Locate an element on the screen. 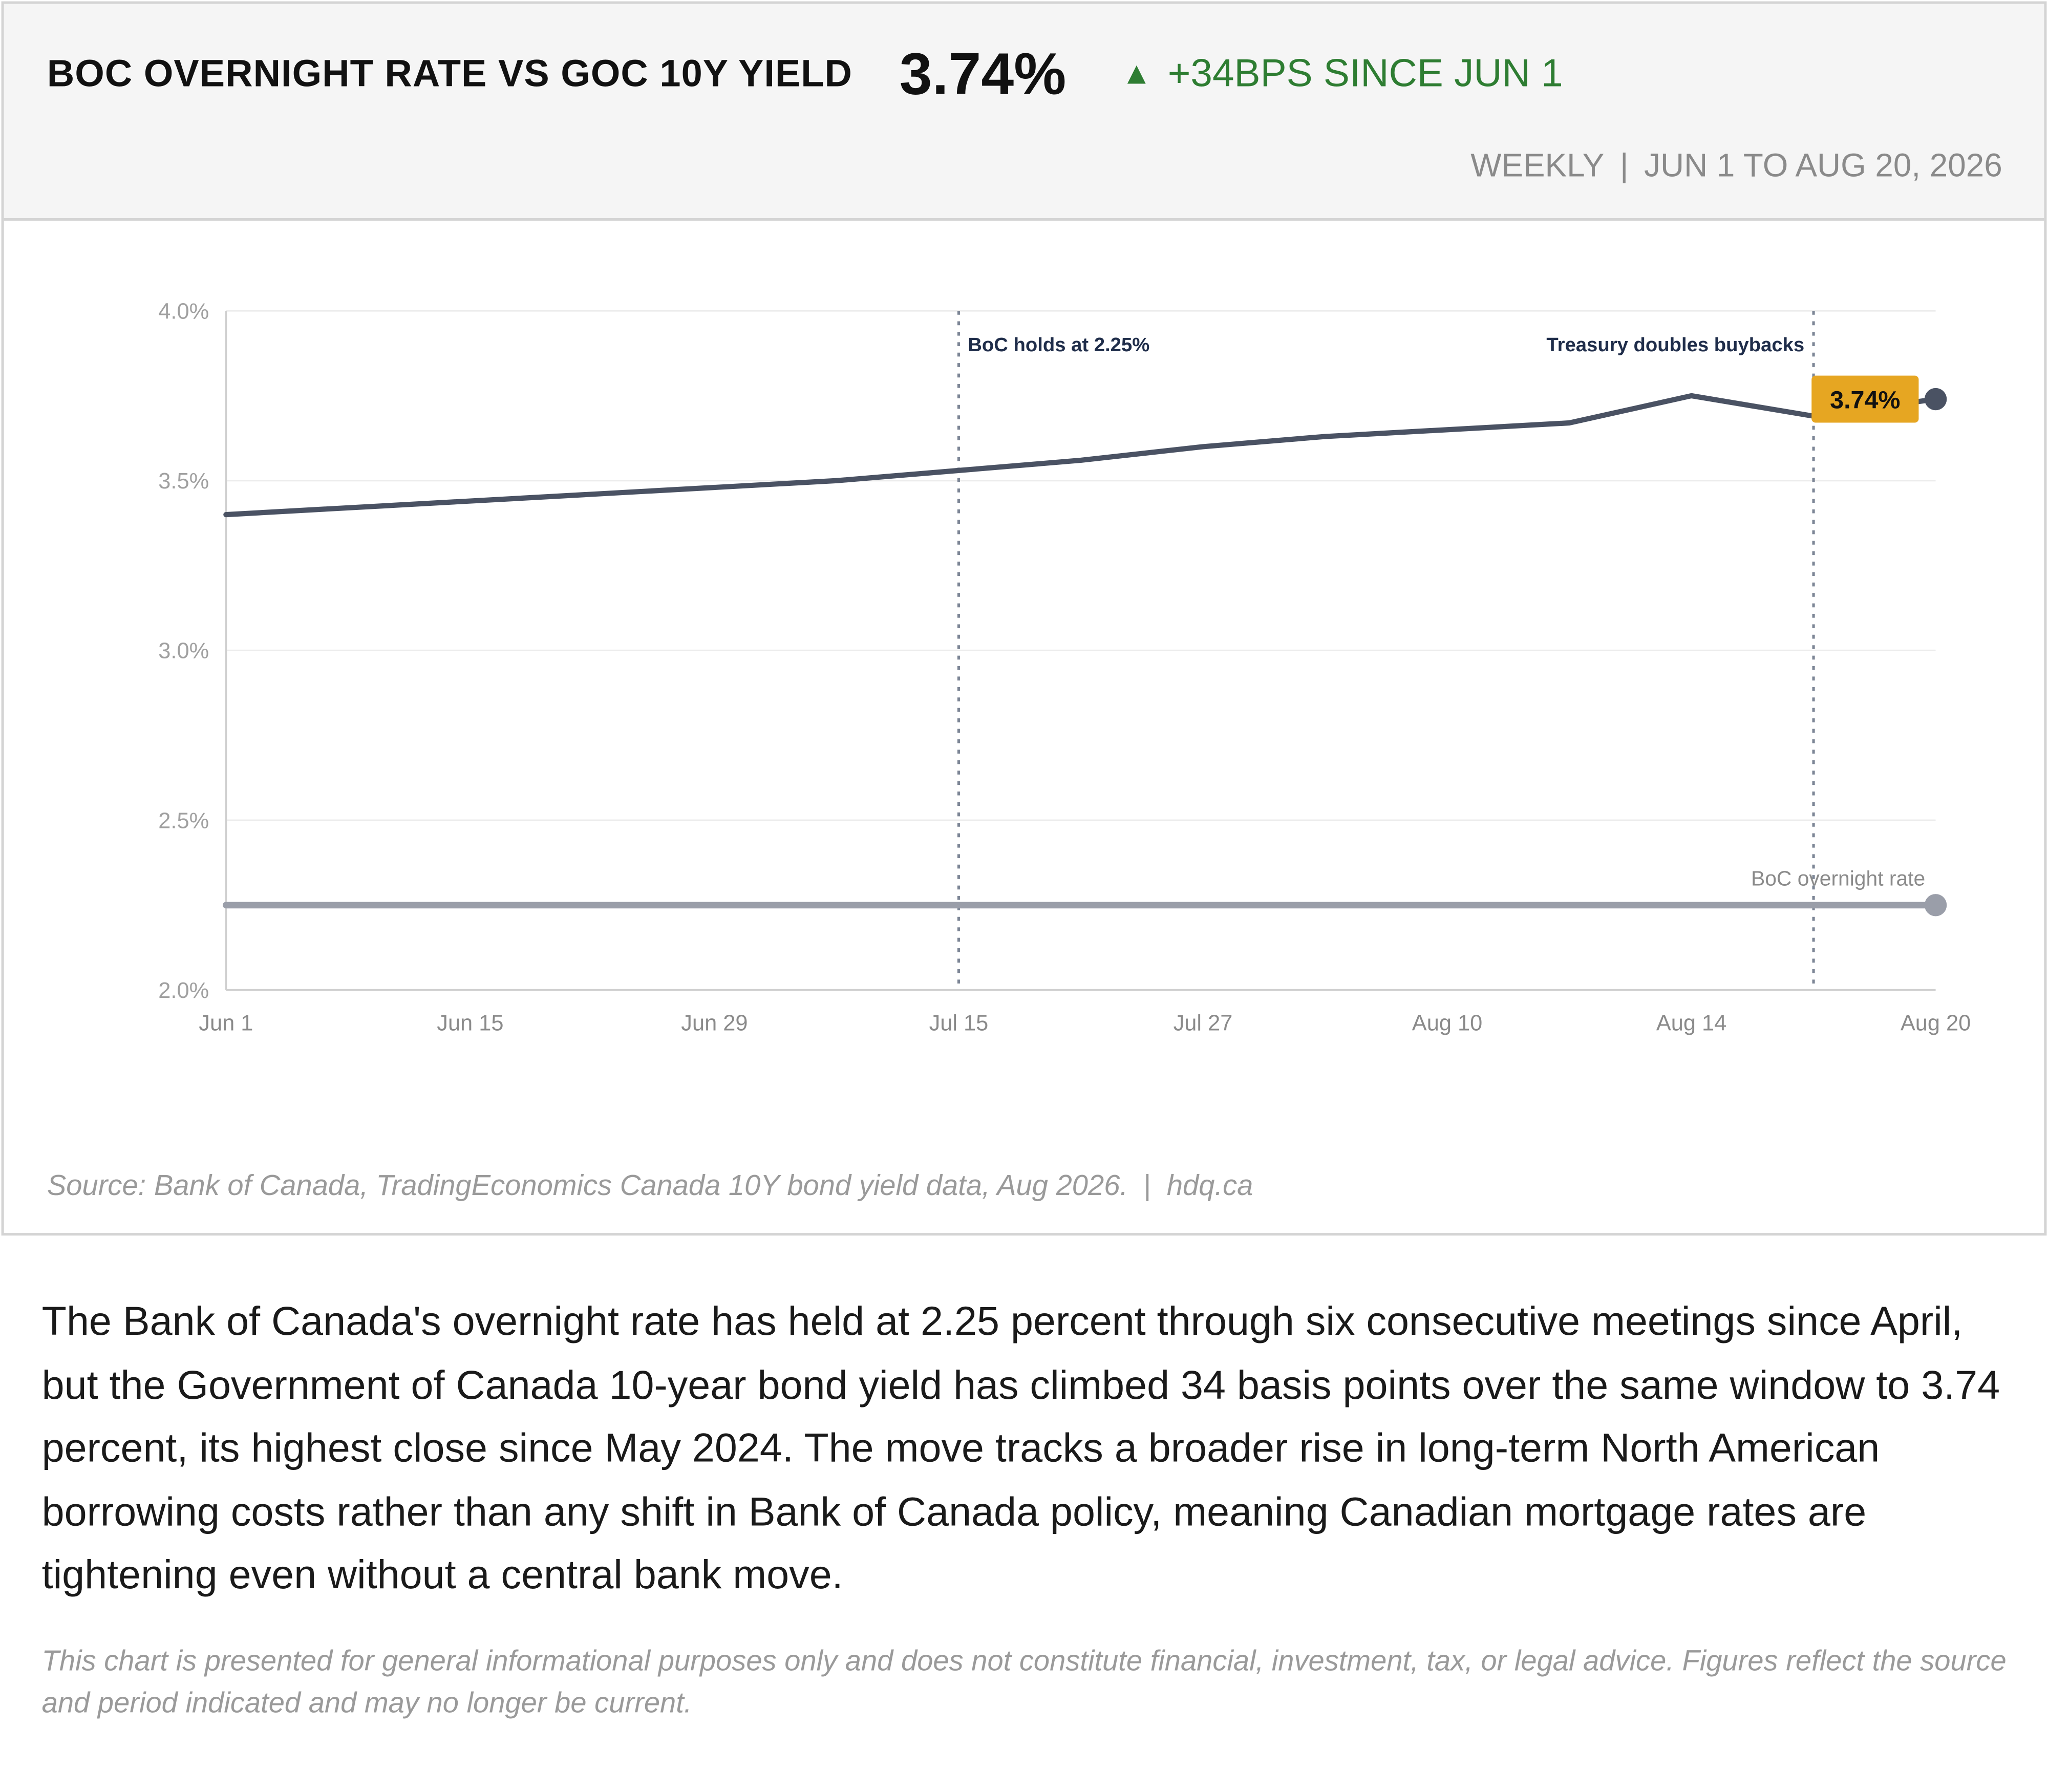 The width and height of the screenshot is (2048, 1792). value-callout: 3.74% is located at coordinates (1865, 399).